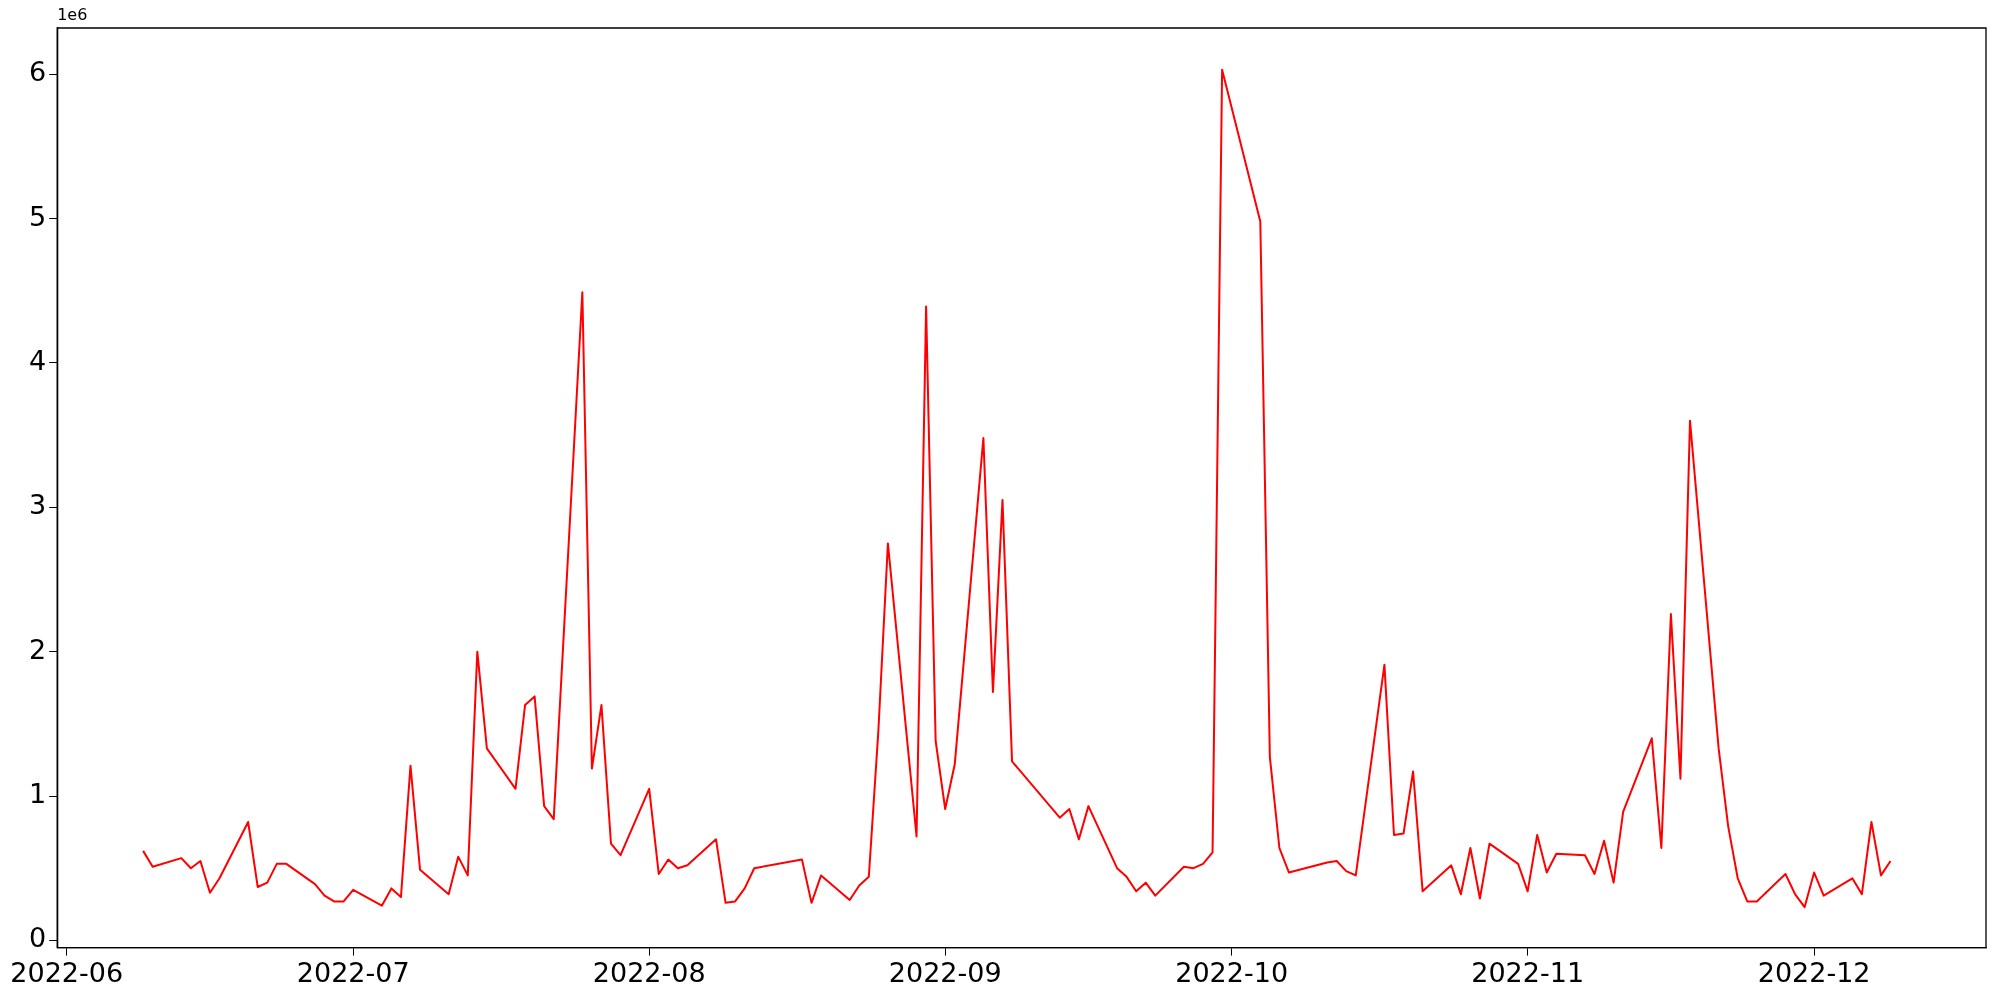 The image size is (2000, 1000). I want to click on x-tick-label: 2022-07, so click(353, 972).